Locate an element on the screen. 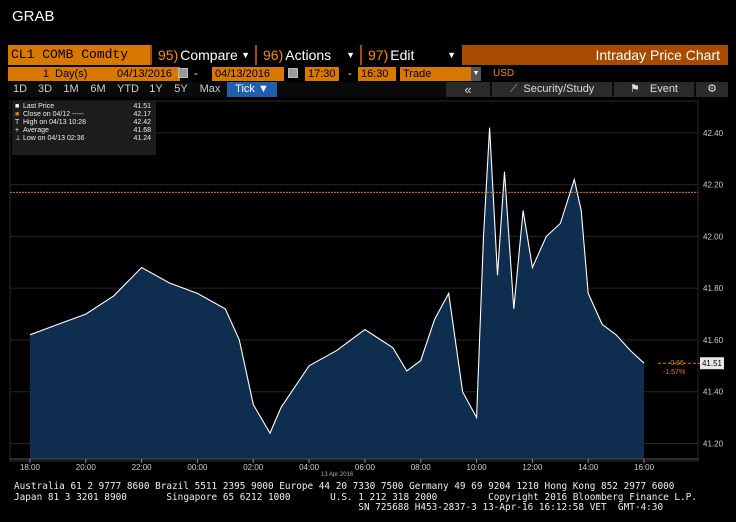 The image size is (736, 522). change-value: -0.66 is located at coordinates (676, 363).